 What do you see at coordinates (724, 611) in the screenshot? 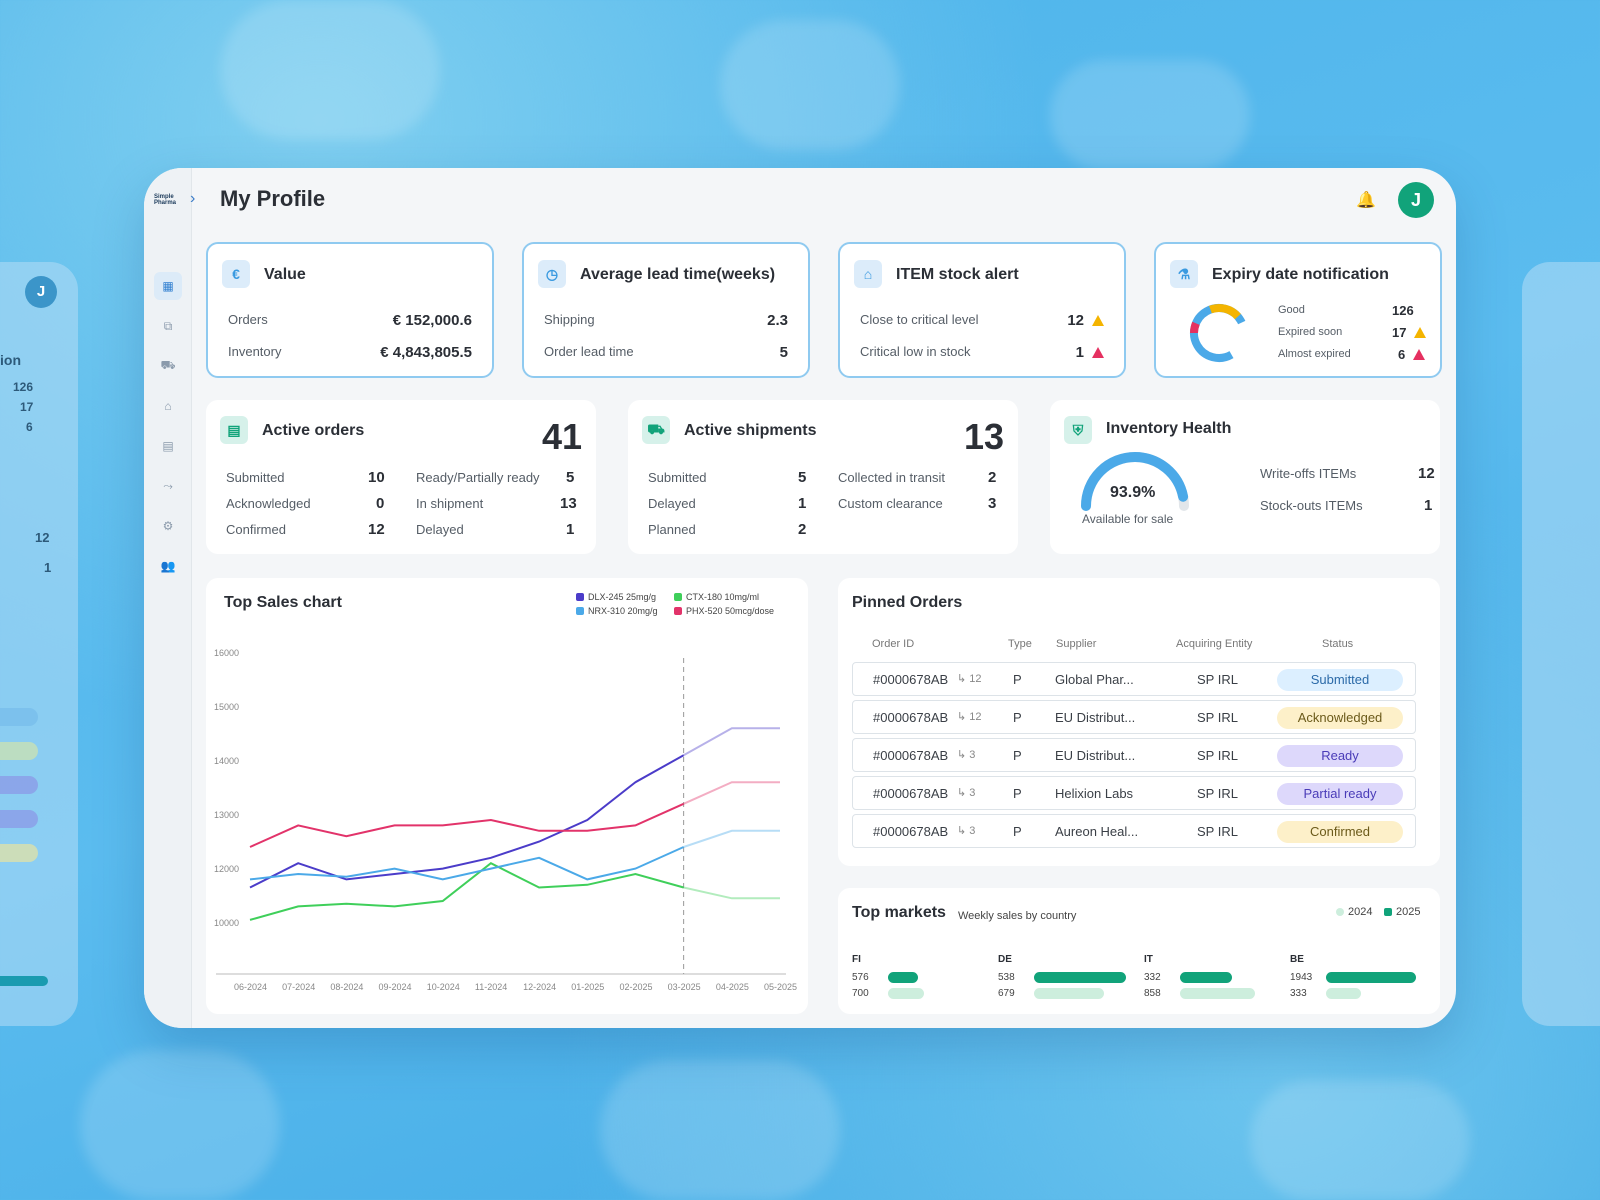
I see `legend-item: PHX-520 50mcg/dose` at bounding box center [724, 611].